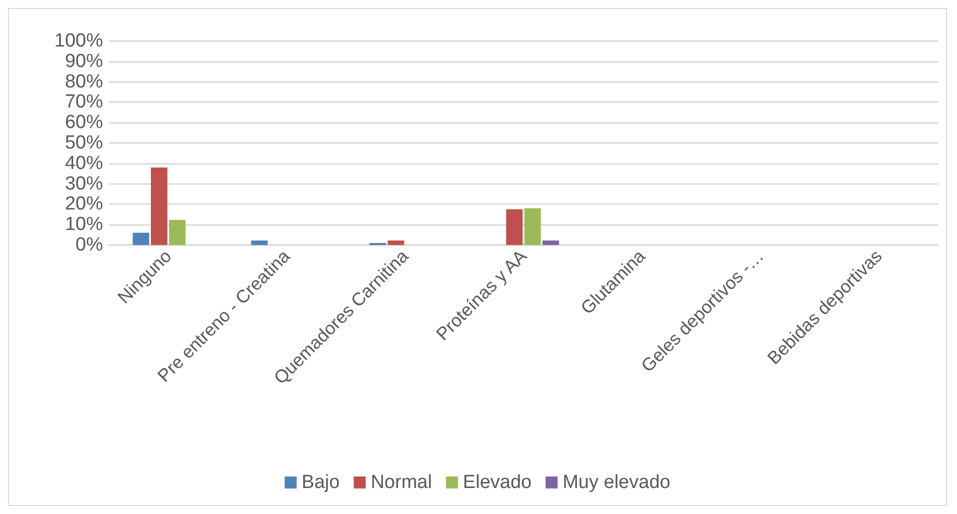  What do you see at coordinates (321, 482) in the screenshot?
I see `legend-label: Bajo` at bounding box center [321, 482].